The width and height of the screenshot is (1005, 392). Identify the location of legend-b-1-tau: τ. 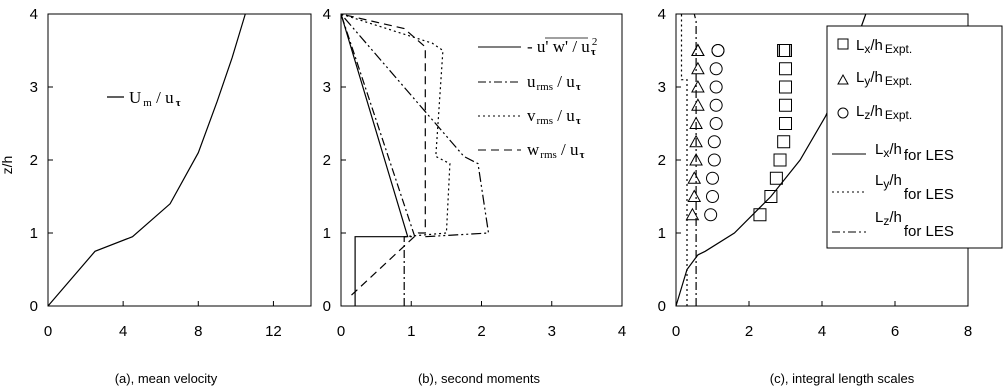
(593, 52).